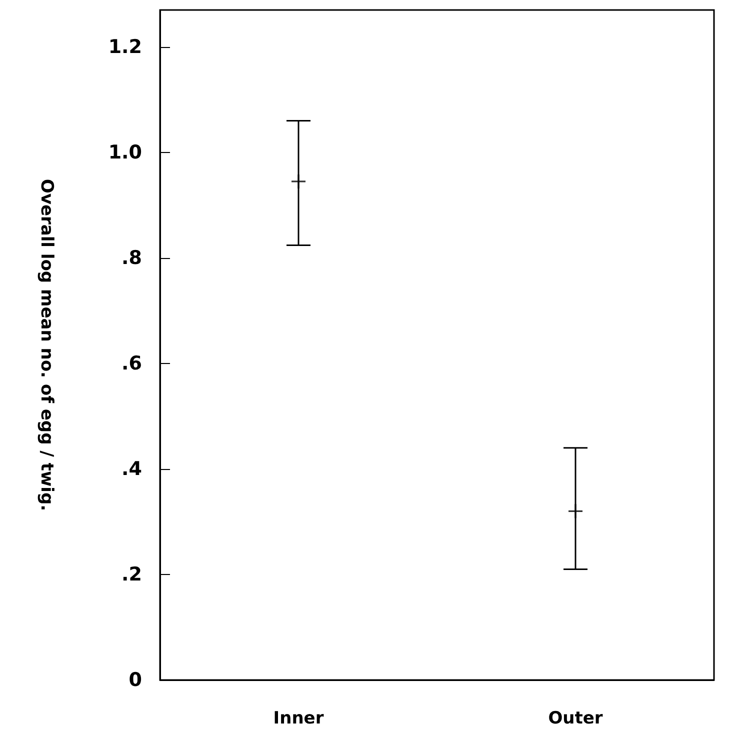  What do you see at coordinates (125, 47) in the screenshot?
I see `y-tick-label: 1.2` at bounding box center [125, 47].